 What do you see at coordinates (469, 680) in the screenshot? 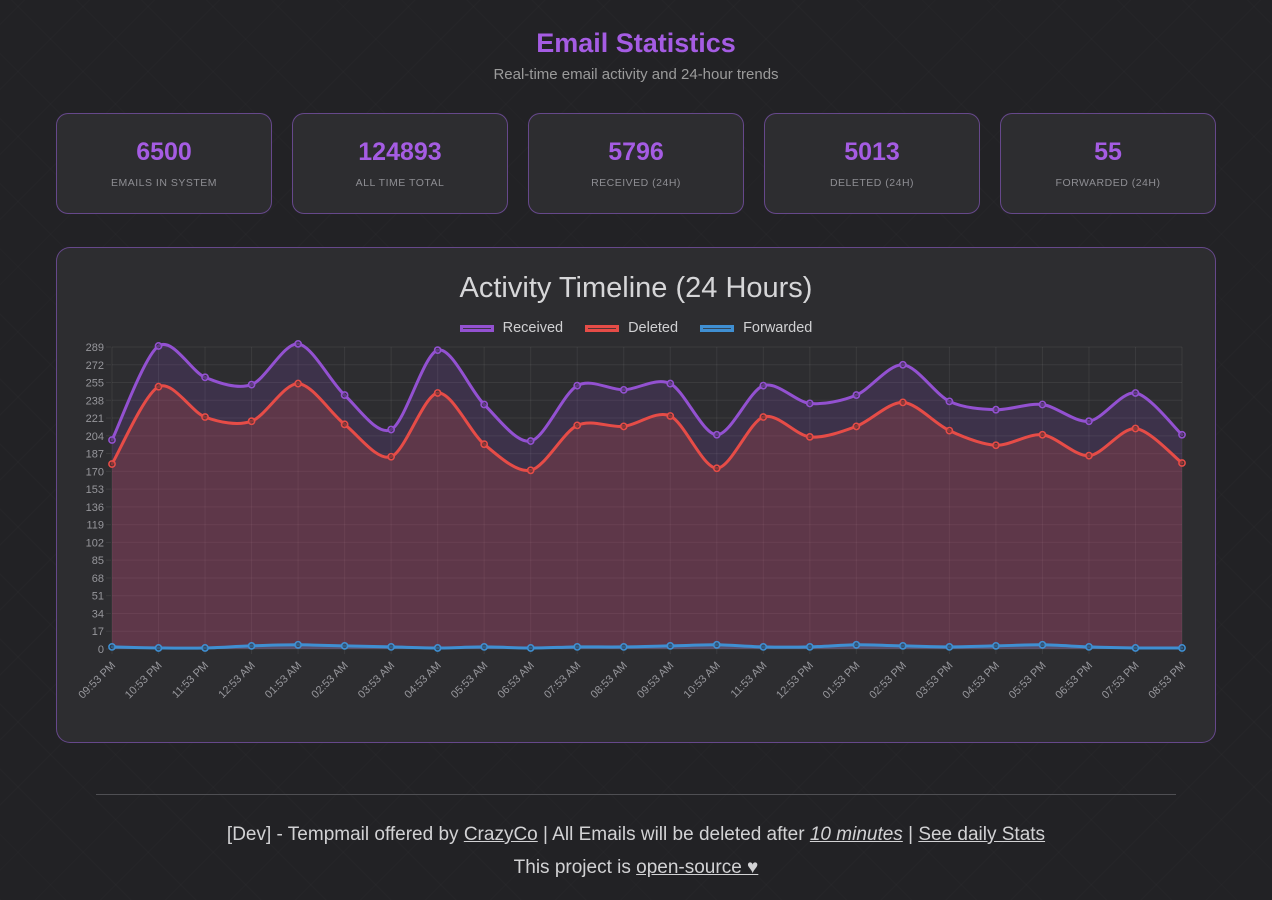
I see `svg-text: 05:53 AM` at bounding box center [469, 680].